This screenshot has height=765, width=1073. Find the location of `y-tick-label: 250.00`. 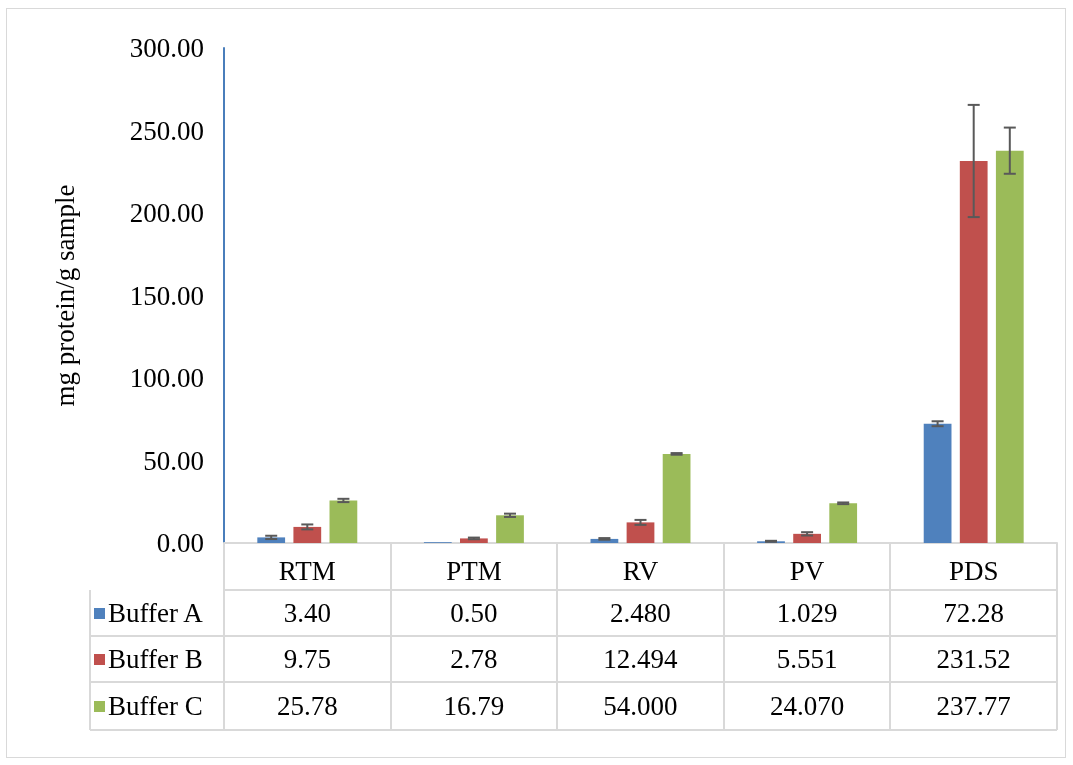

y-tick-label: 250.00 is located at coordinates (166, 130).